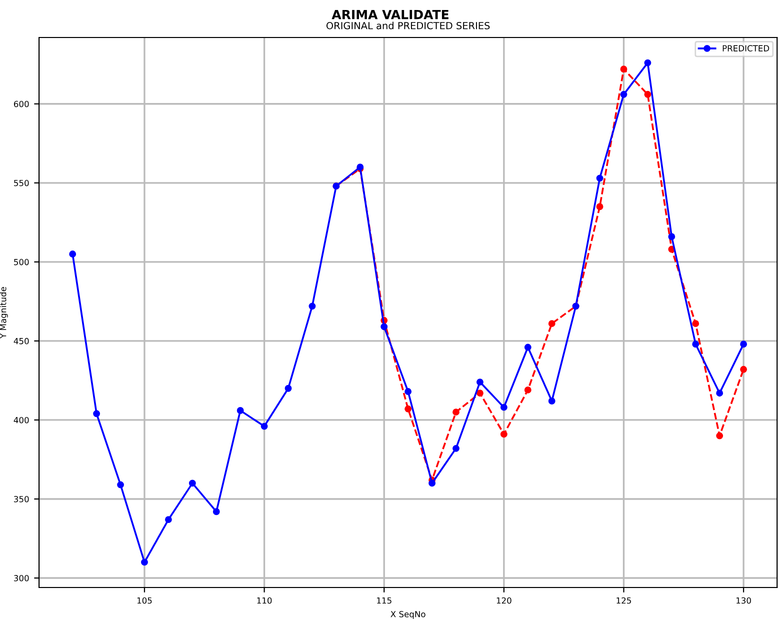  I want to click on x-tick-label: 110, so click(264, 600).